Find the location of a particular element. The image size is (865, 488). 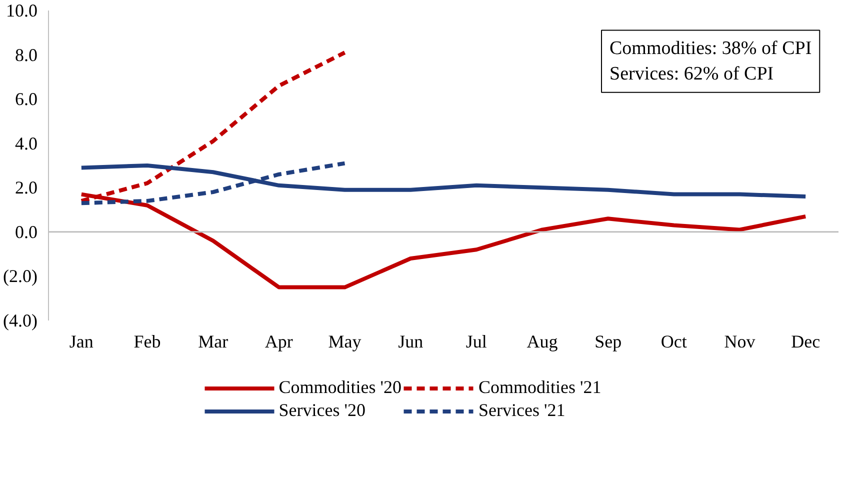

y-tick-label: (2.0) is located at coordinates (20, 276).